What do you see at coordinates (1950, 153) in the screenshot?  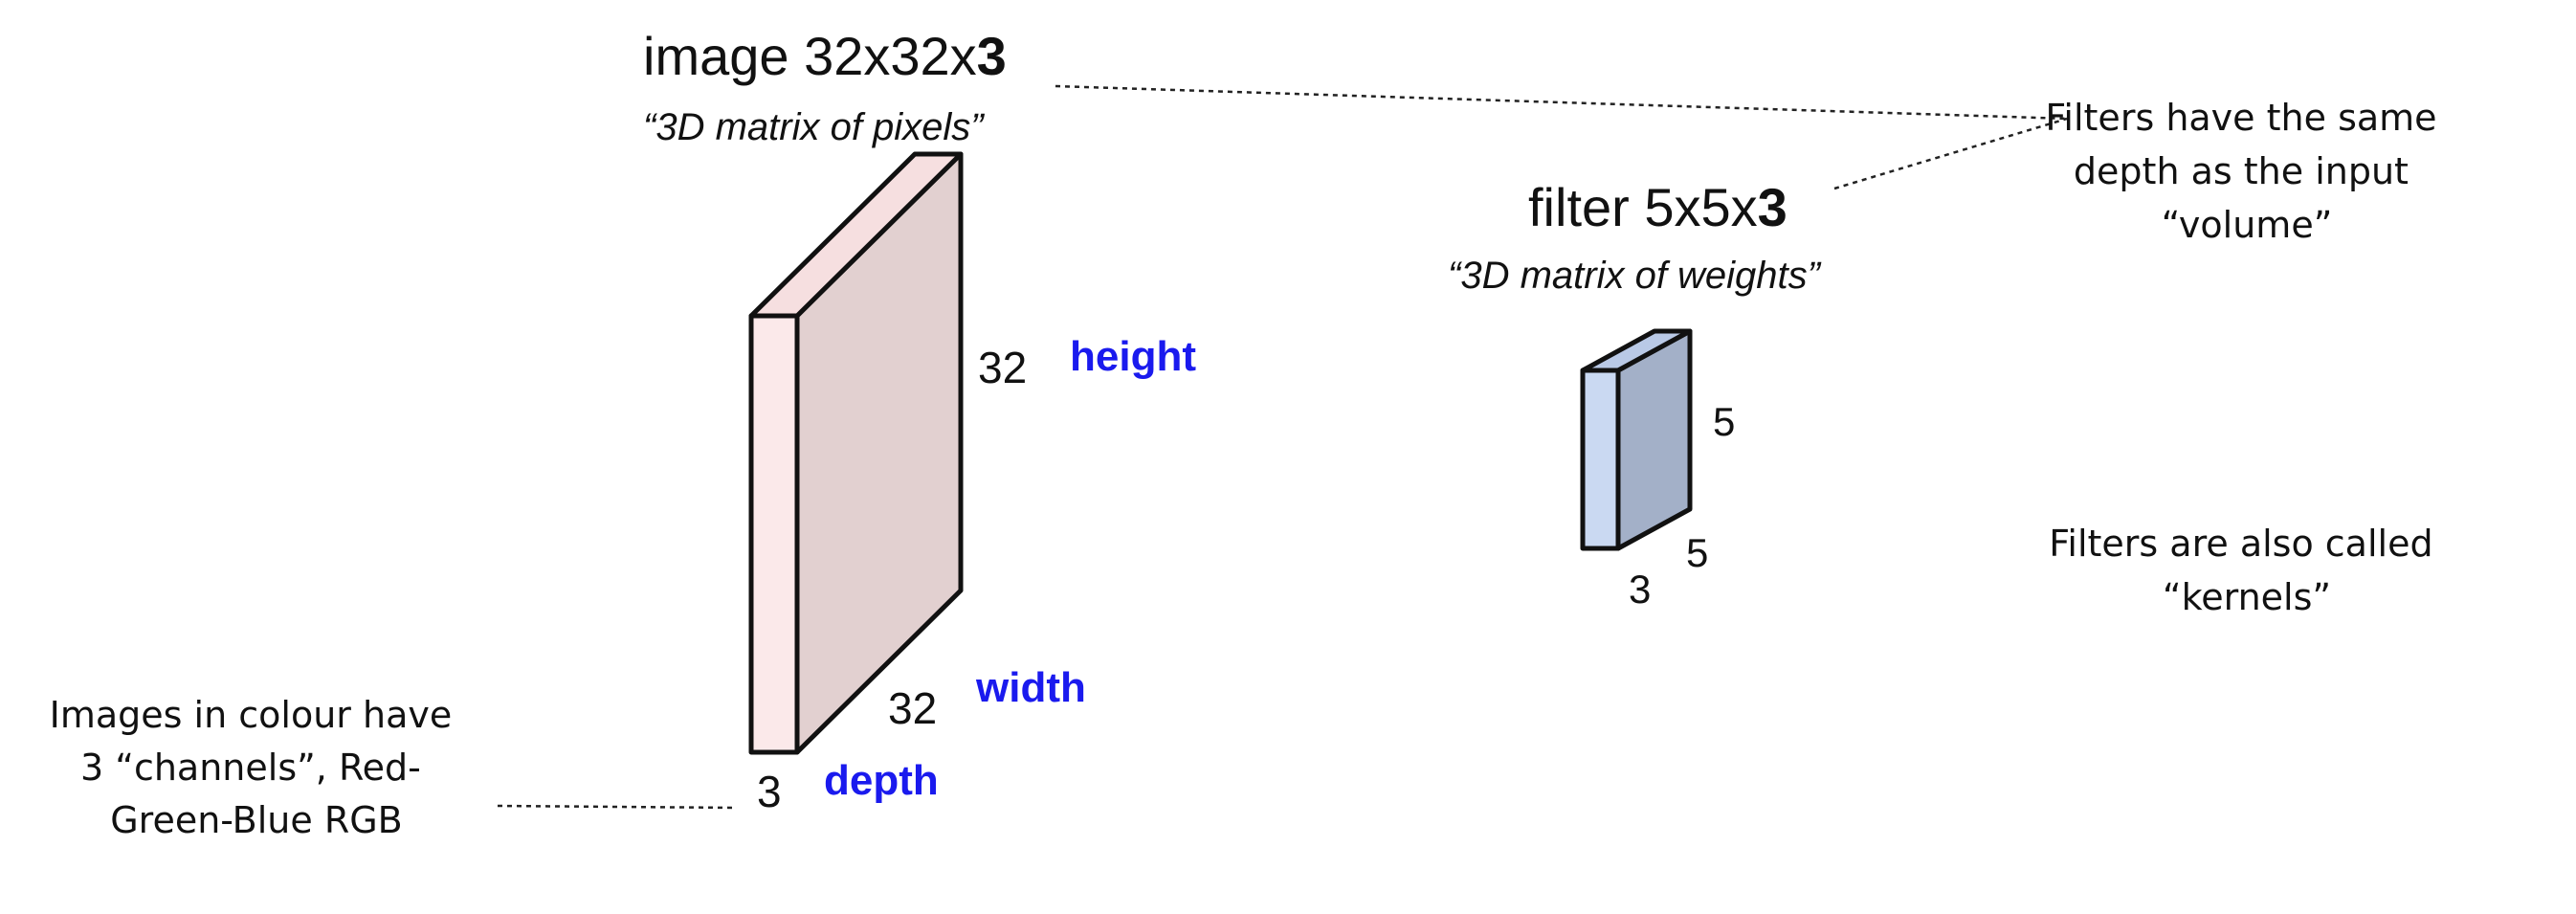 I see `leader-line-filter-to-note` at bounding box center [1950, 153].